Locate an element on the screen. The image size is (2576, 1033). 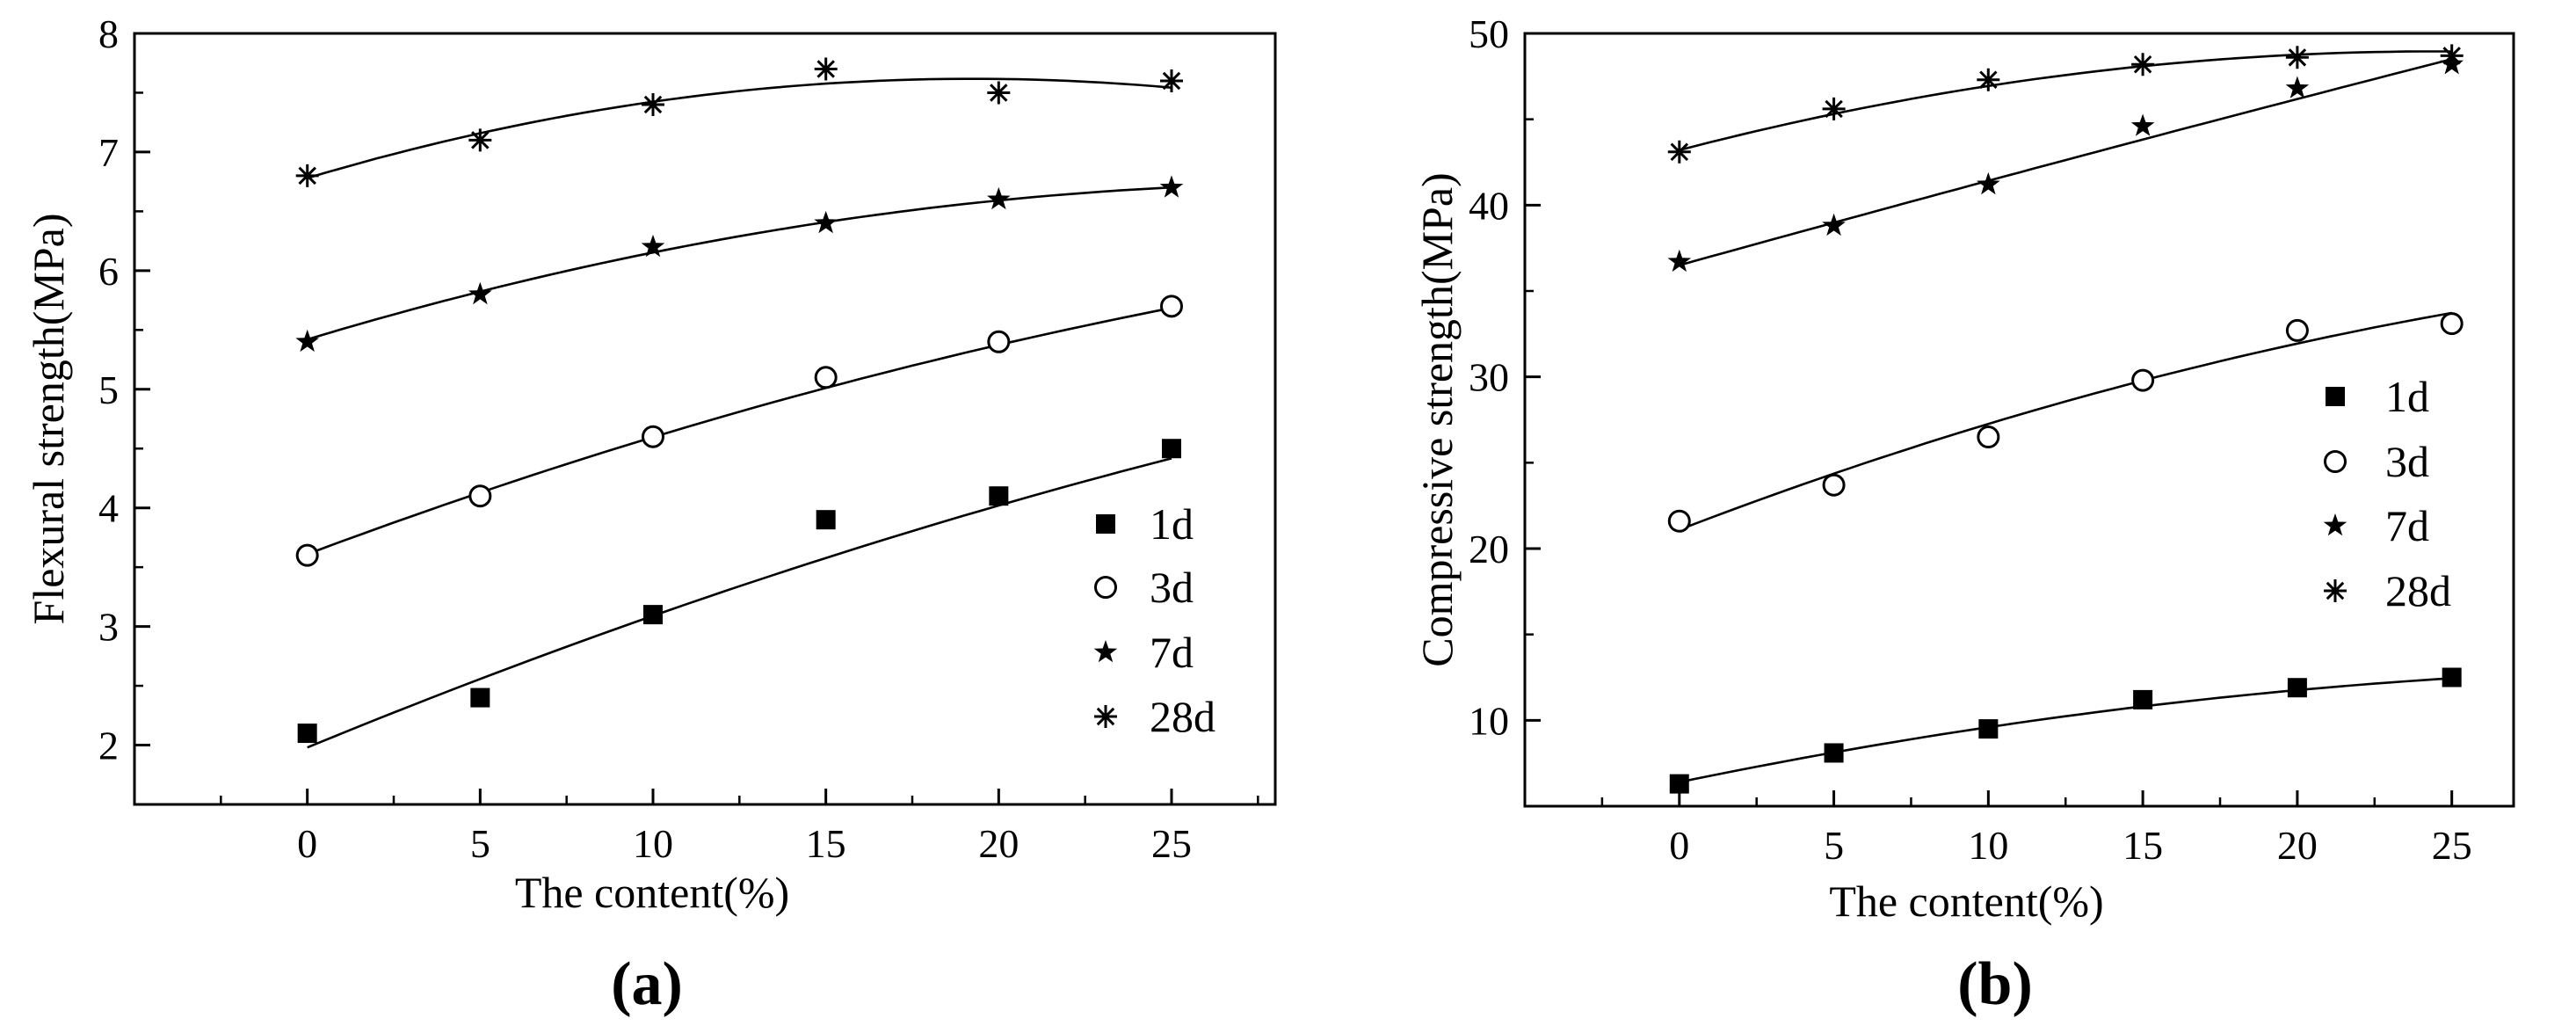
y-tick-label: 2 is located at coordinates (108, 746).